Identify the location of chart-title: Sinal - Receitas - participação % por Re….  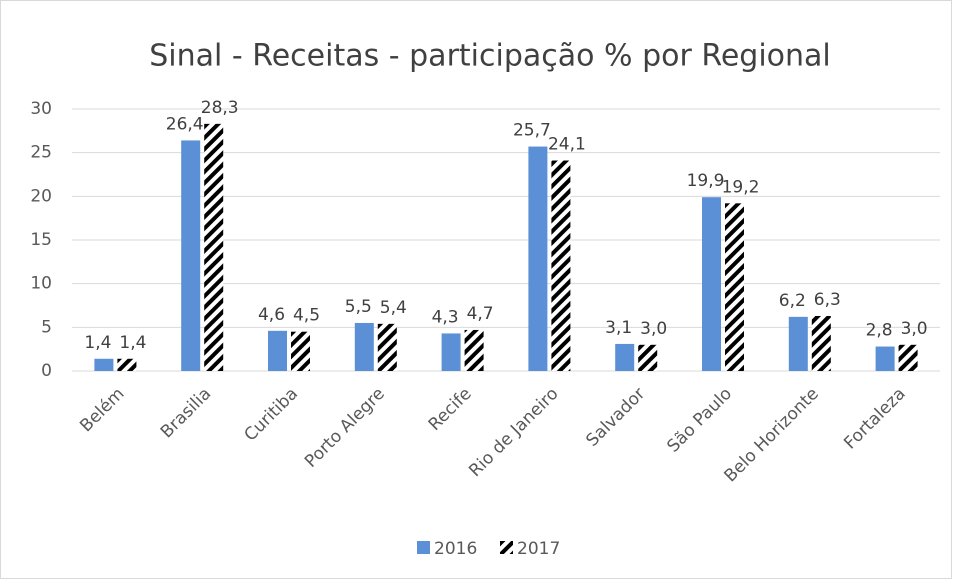
(490, 56).